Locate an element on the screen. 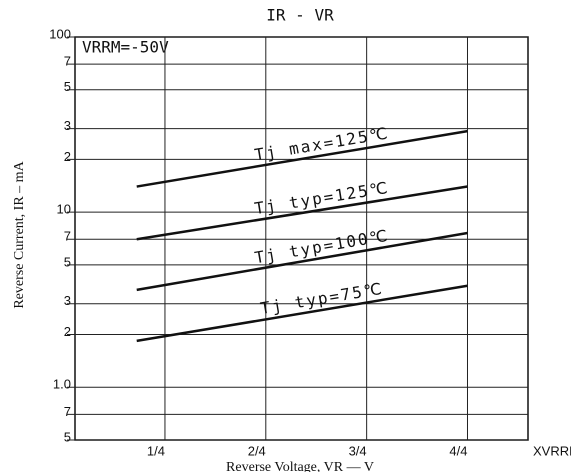  series-label: Tj typ=75℃ is located at coordinates (322, 298).